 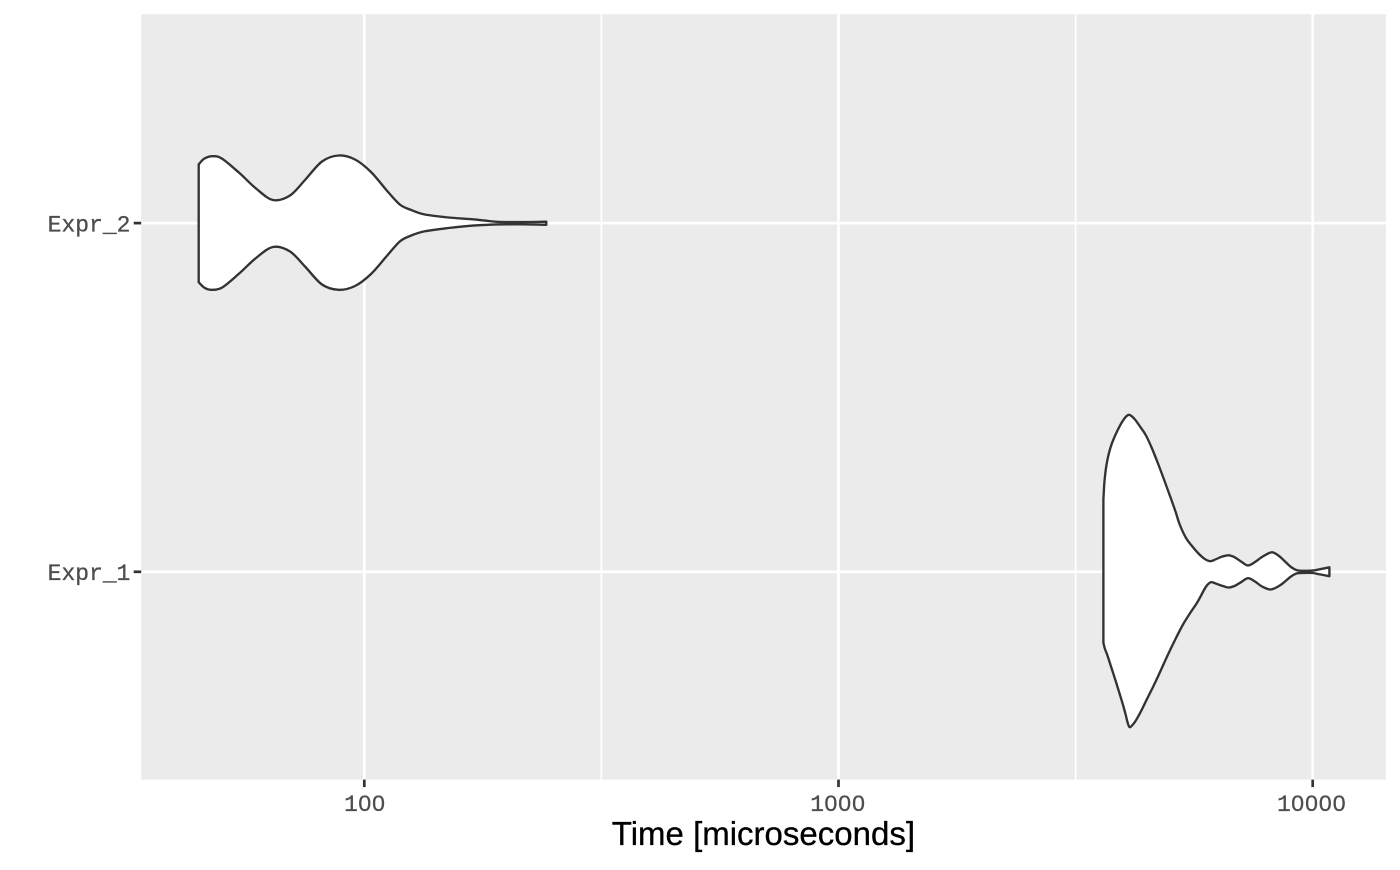 I want to click on svg-text: Expr_2, so click(x=89, y=225).